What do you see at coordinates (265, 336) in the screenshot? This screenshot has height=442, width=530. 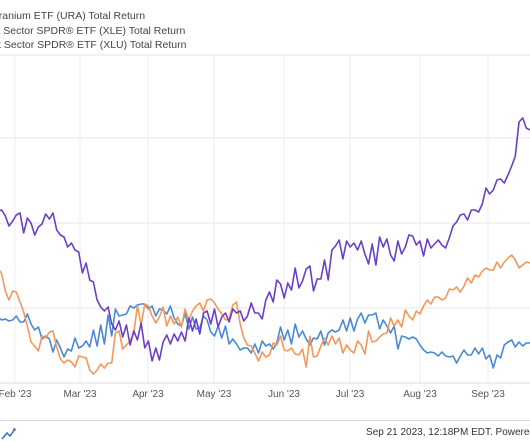 I see `series-line` at bounding box center [265, 336].